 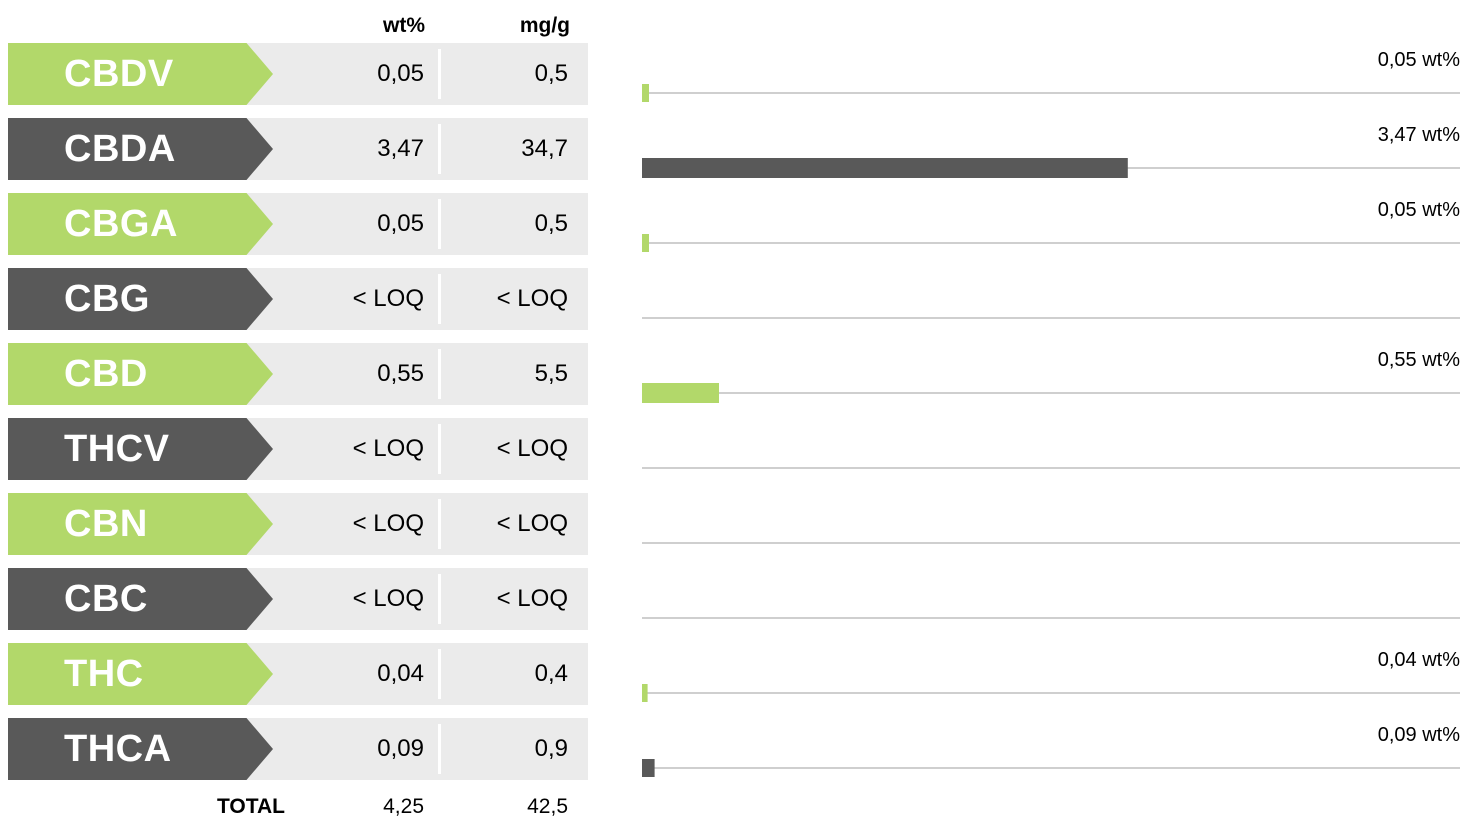 What do you see at coordinates (298, 524) in the screenshot?
I see `table-row: CBN < LOQ < LOQ` at bounding box center [298, 524].